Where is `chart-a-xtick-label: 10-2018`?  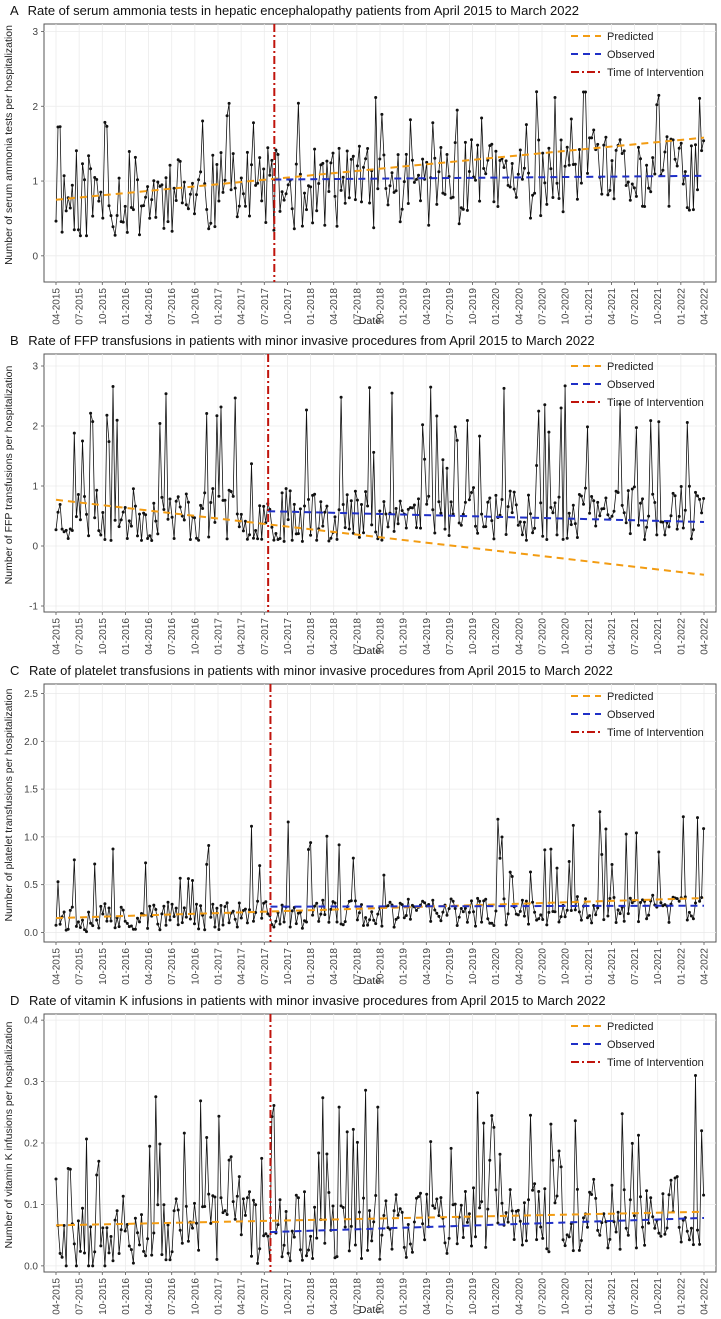 chart-a-xtick-label: 10-2018 is located at coordinates (381, 306).